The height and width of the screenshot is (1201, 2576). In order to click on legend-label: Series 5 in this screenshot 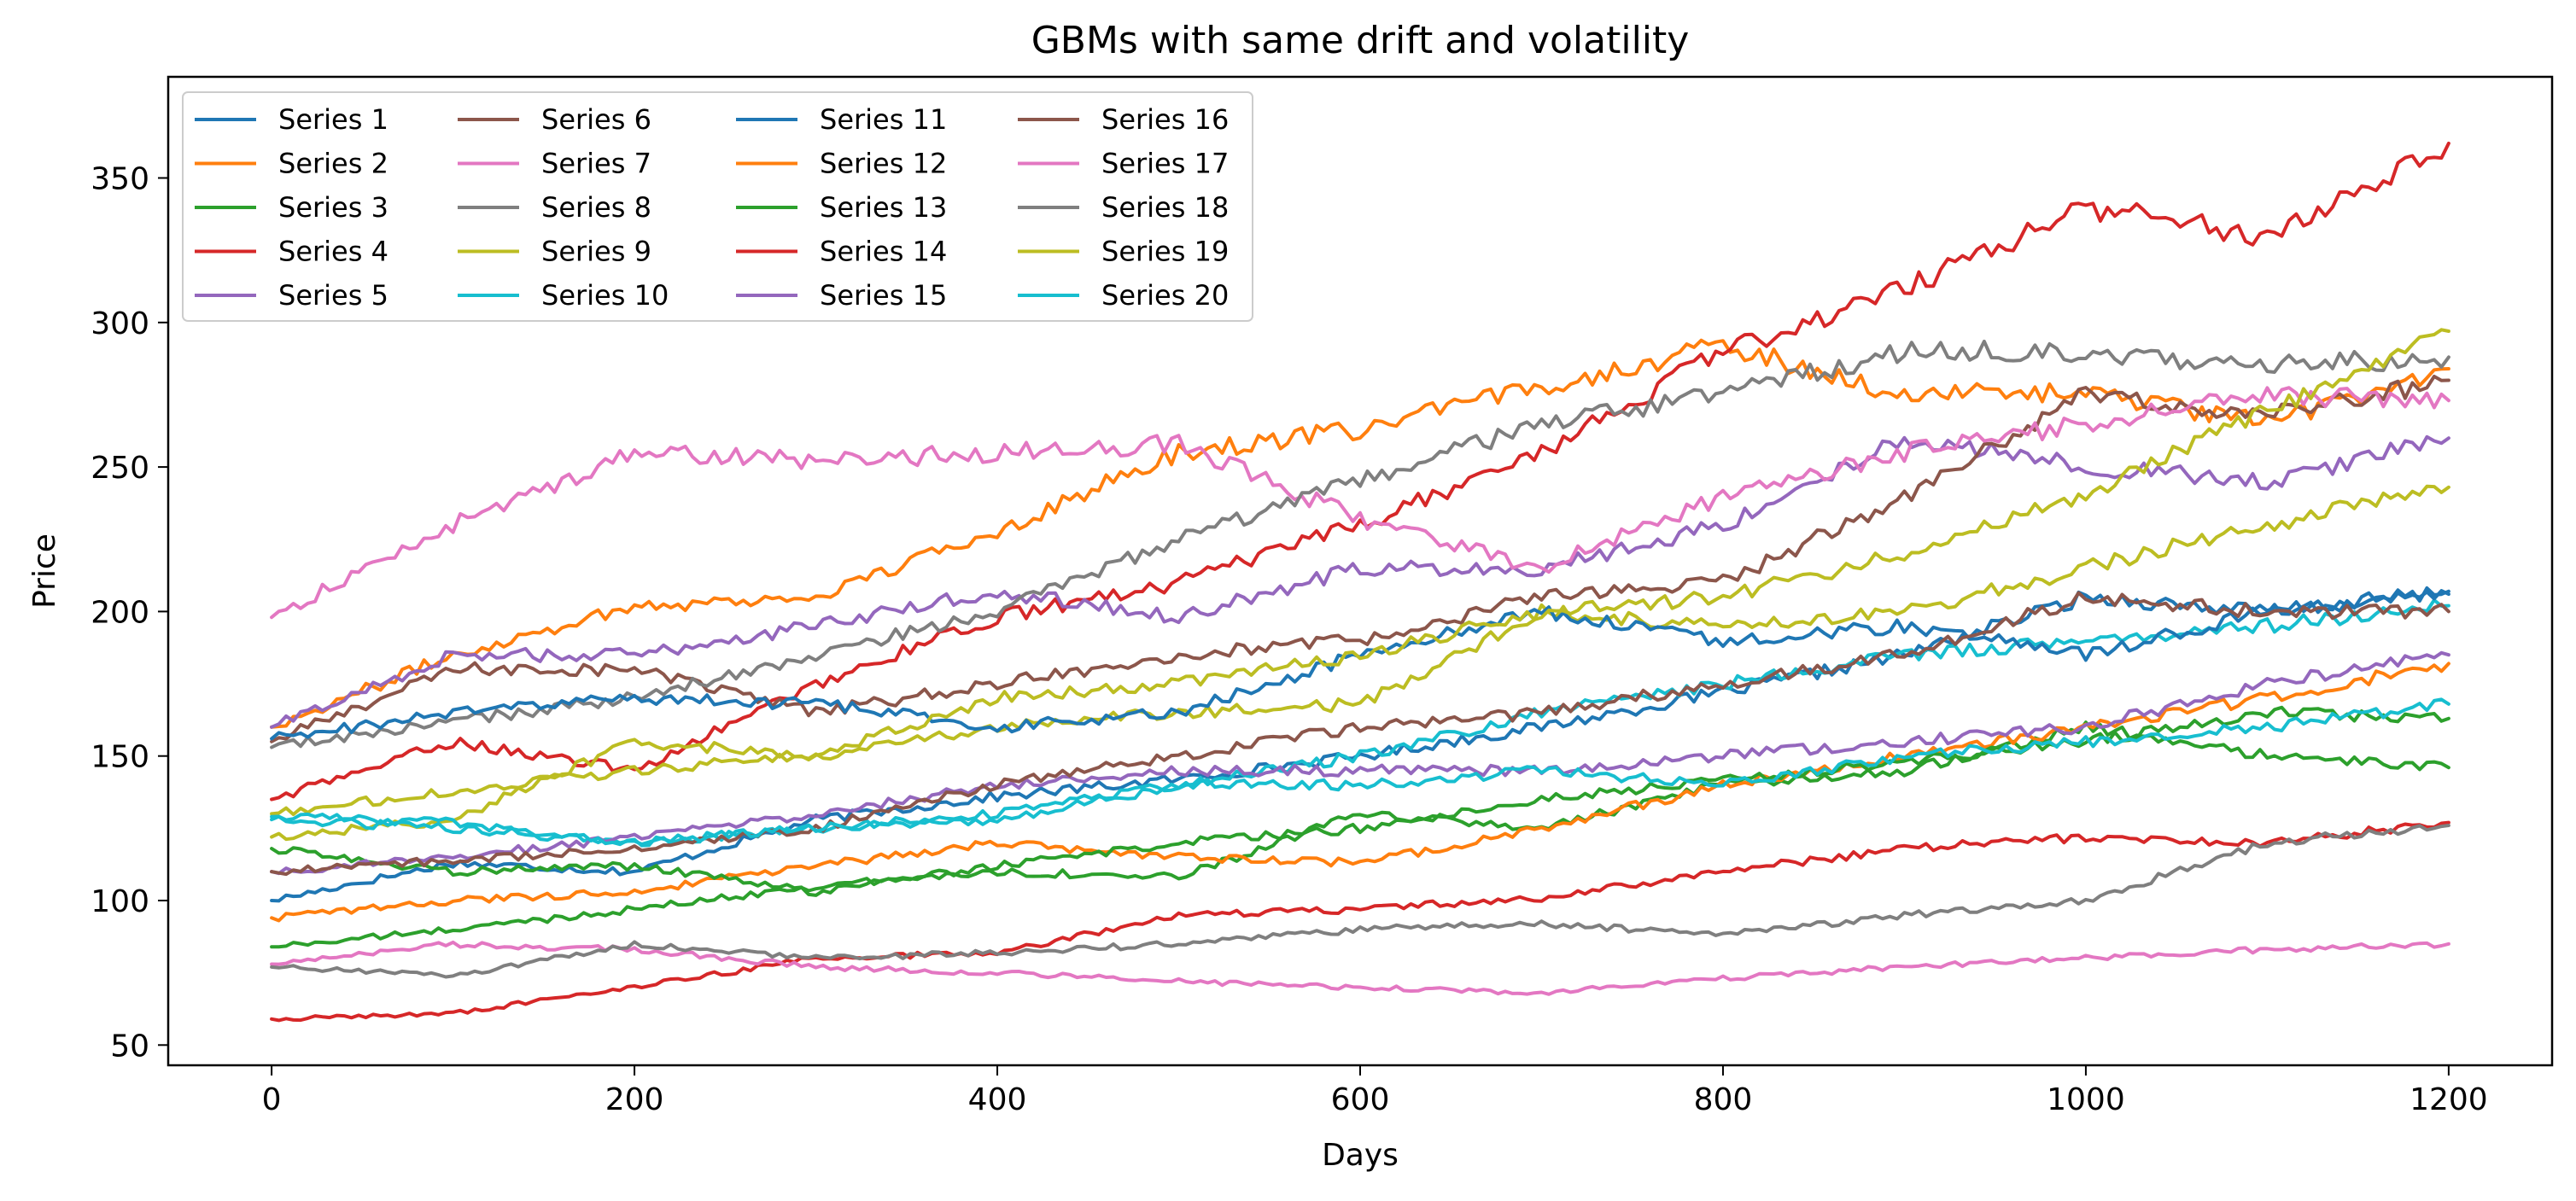, I will do `click(333, 295)`.